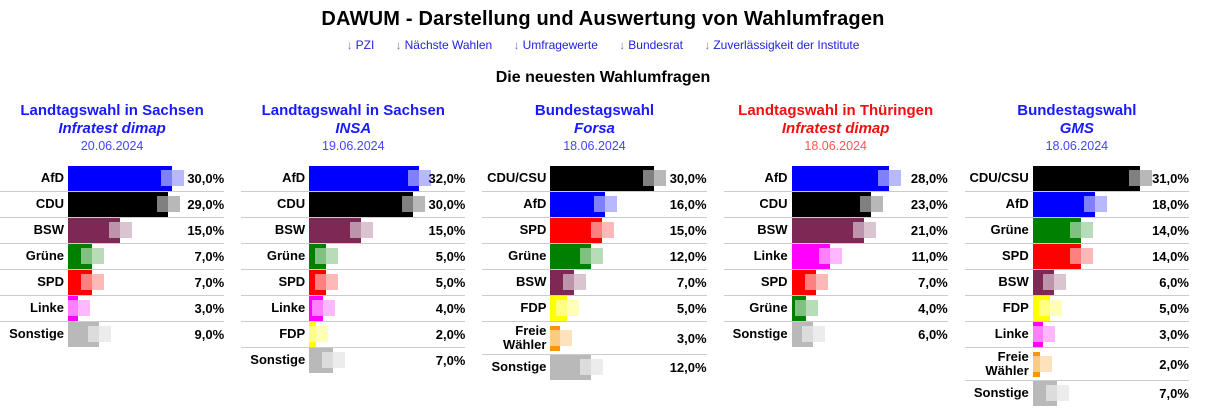 The image size is (1206, 412). I want to click on party-value: 18,0%, so click(1170, 205).